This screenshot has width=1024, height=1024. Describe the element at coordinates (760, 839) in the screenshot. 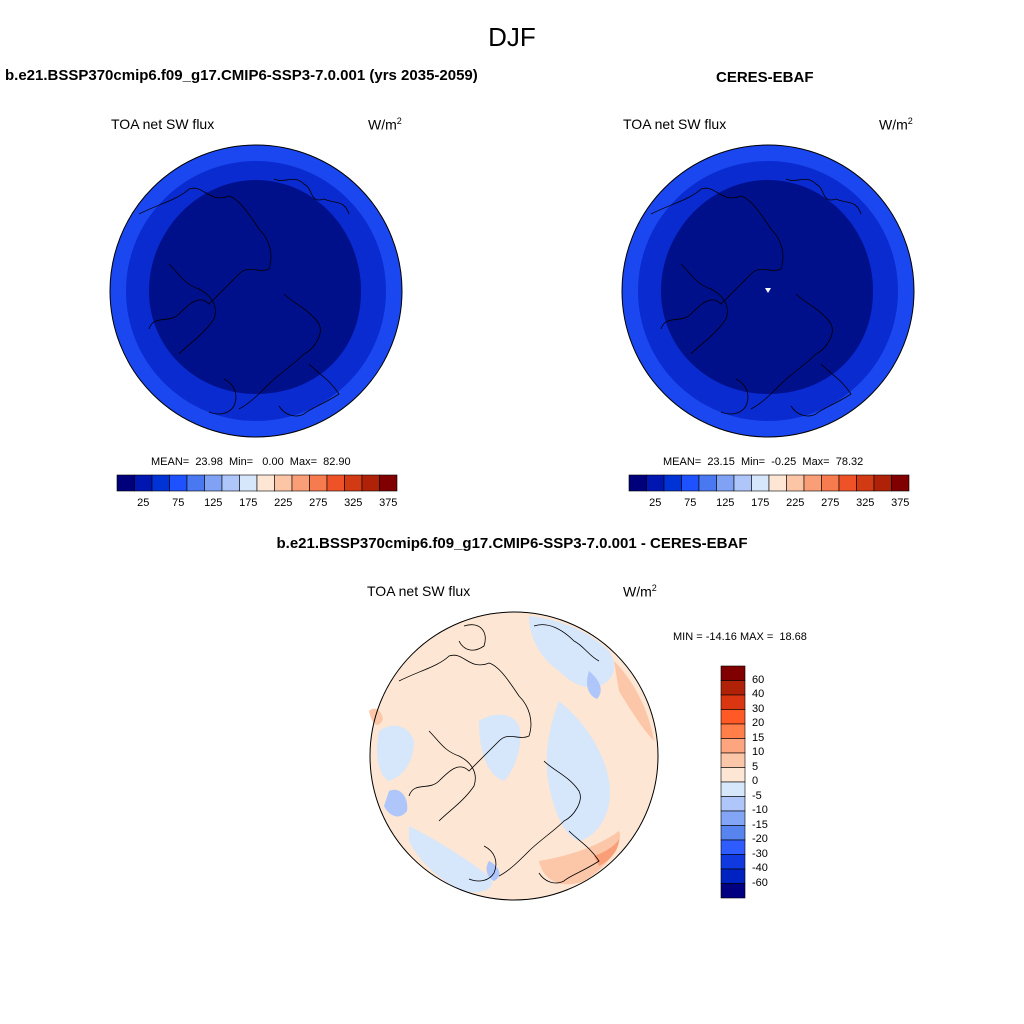

I see `colorbar-tick-label: -20` at that location.